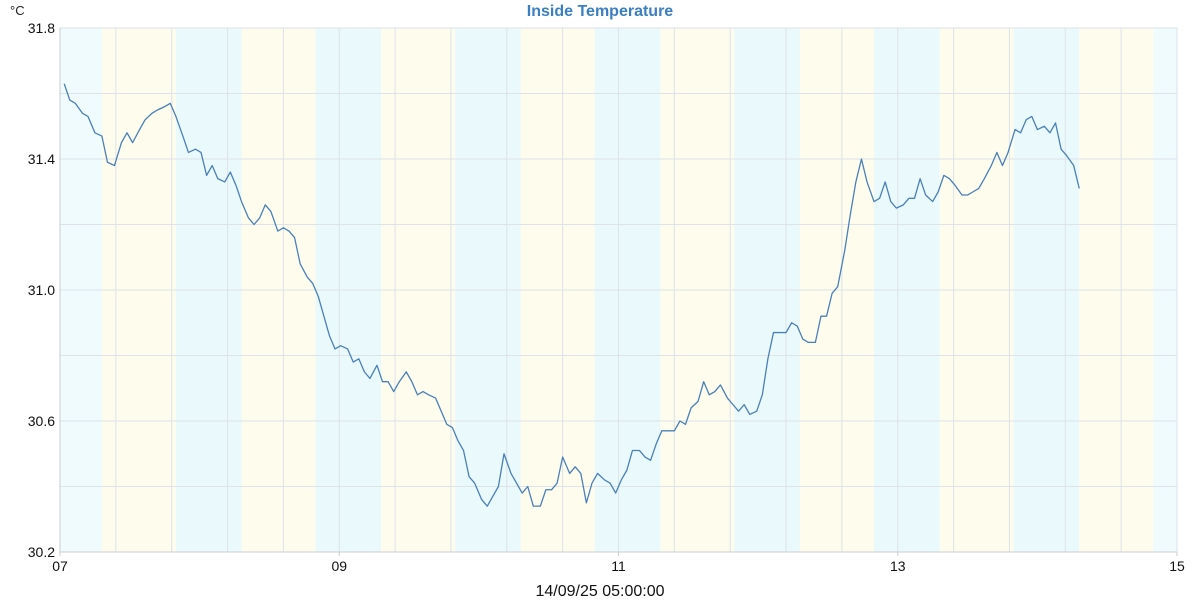  What do you see at coordinates (41, 421) in the screenshot?
I see `y-tick-label: 30.6` at bounding box center [41, 421].